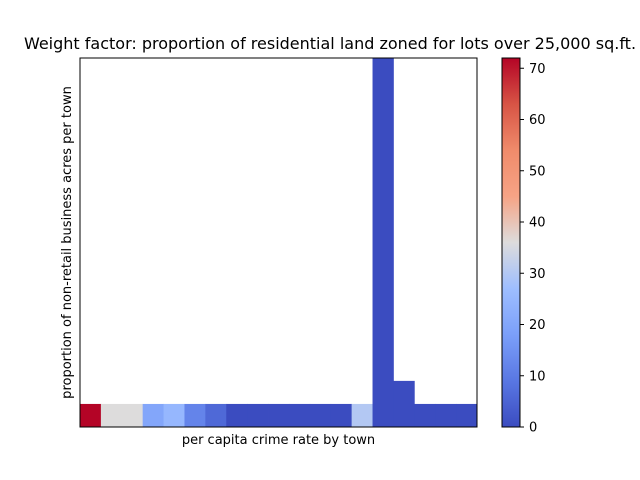 This screenshot has height=480, width=640. What do you see at coordinates (533, 428) in the screenshot?
I see `colorbar-tick-label: 0` at bounding box center [533, 428].